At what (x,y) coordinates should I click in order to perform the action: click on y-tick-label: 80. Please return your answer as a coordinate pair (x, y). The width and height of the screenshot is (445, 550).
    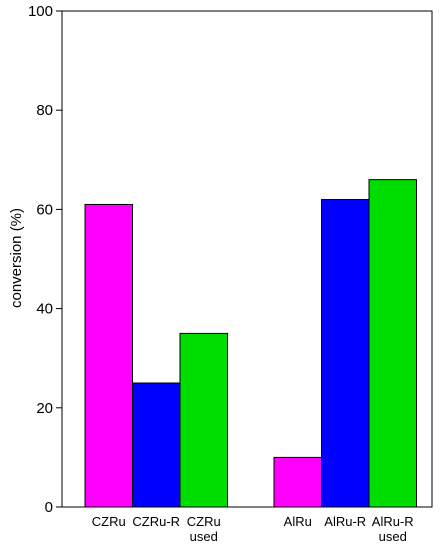
    Looking at the image, I should click on (44, 110).